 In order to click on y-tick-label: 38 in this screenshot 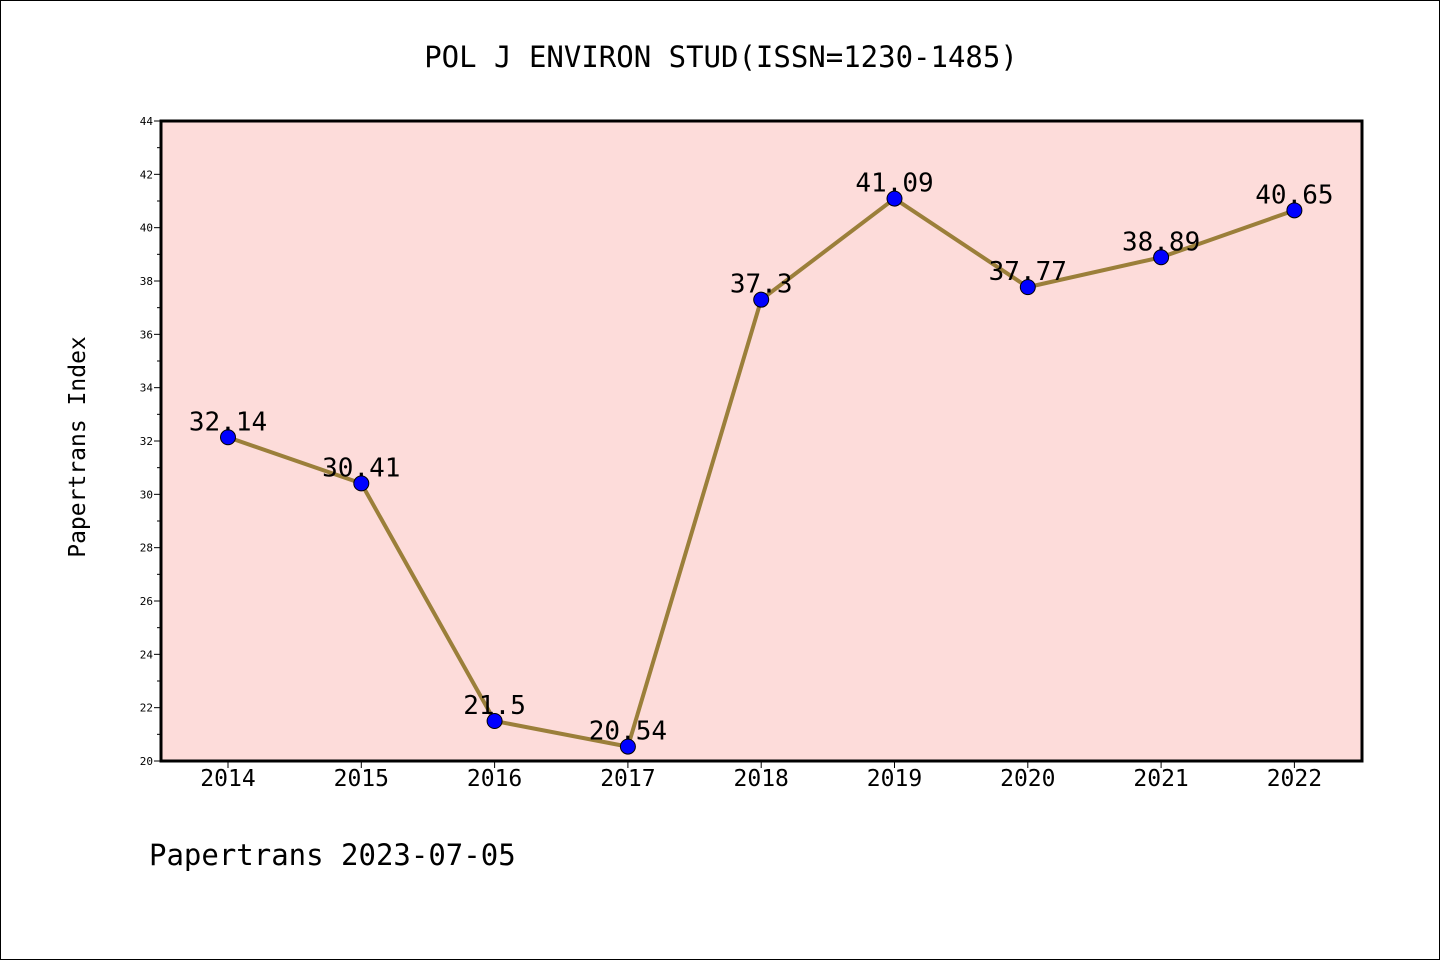, I will do `click(146, 281)`.